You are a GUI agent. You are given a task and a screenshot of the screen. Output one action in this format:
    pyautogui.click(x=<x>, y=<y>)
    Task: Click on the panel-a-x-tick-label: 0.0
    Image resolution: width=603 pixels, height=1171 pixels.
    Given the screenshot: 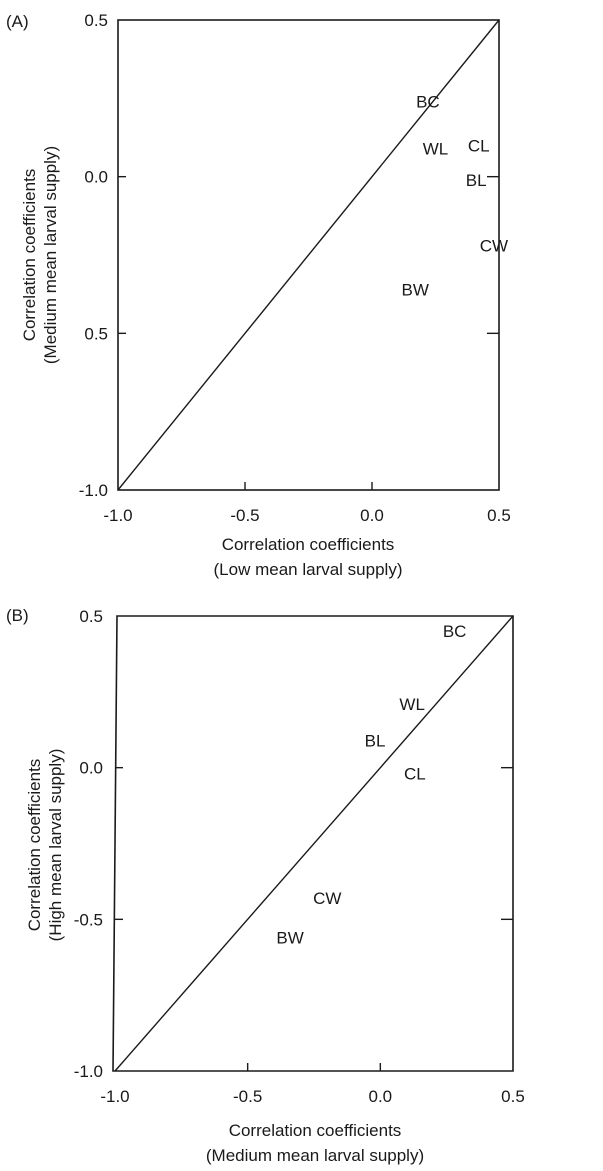 What is the action you would take?
    pyautogui.click(x=372, y=515)
    